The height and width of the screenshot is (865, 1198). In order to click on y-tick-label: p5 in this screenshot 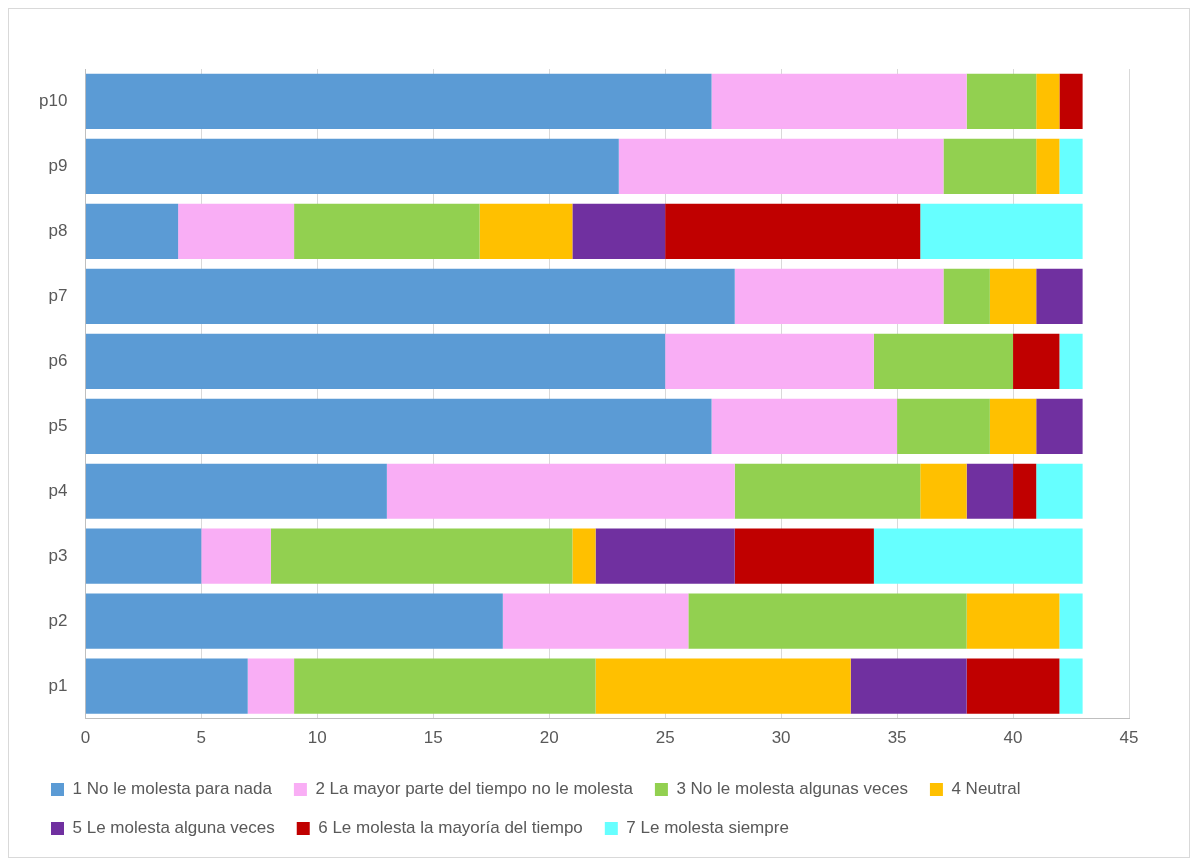, I will do `click(58, 425)`.